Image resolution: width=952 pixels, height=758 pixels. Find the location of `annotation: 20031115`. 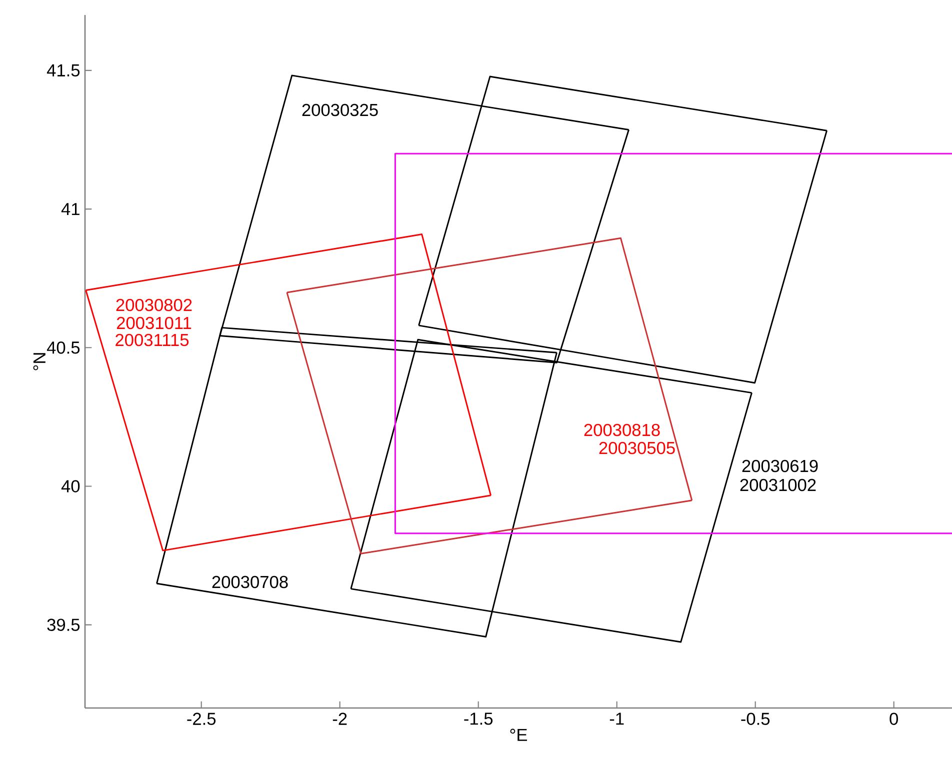

annotation: 20031115 is located at coordinates (152, 340).